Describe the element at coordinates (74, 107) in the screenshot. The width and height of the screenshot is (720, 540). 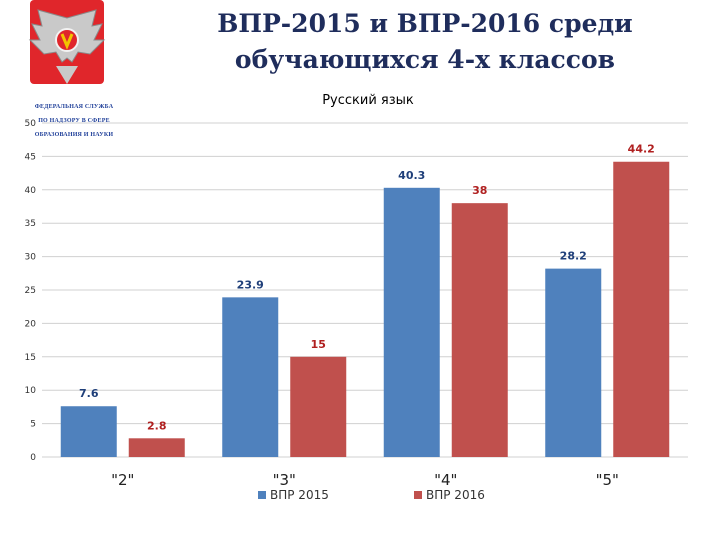
I see `org-line: ФЕДЕРАЛЬНАЯ СЛУЖБА` at that location.